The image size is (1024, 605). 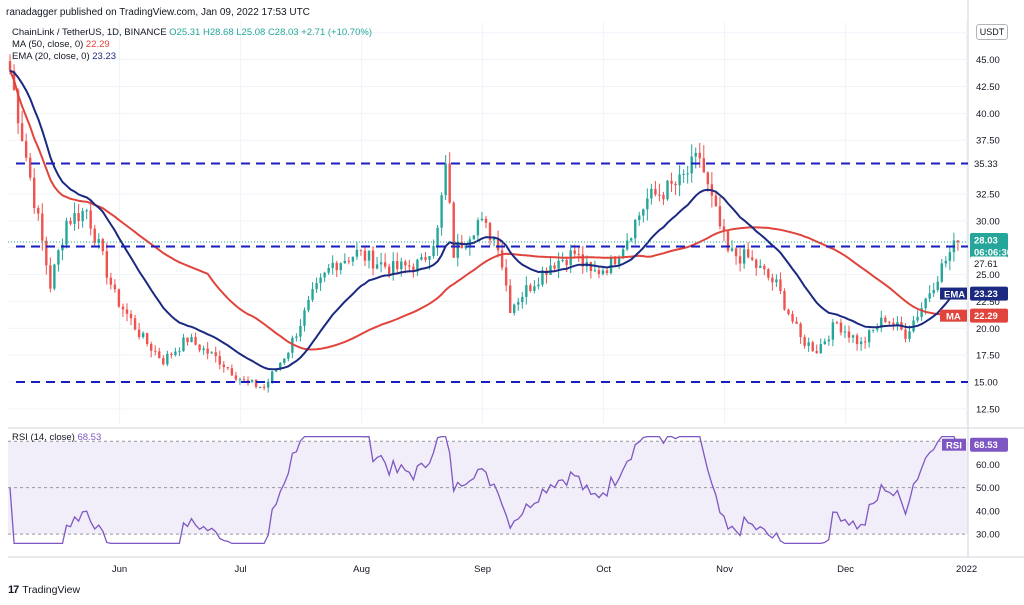 I want to click on ma-tag-label: MA, so click(x=953, y=317).